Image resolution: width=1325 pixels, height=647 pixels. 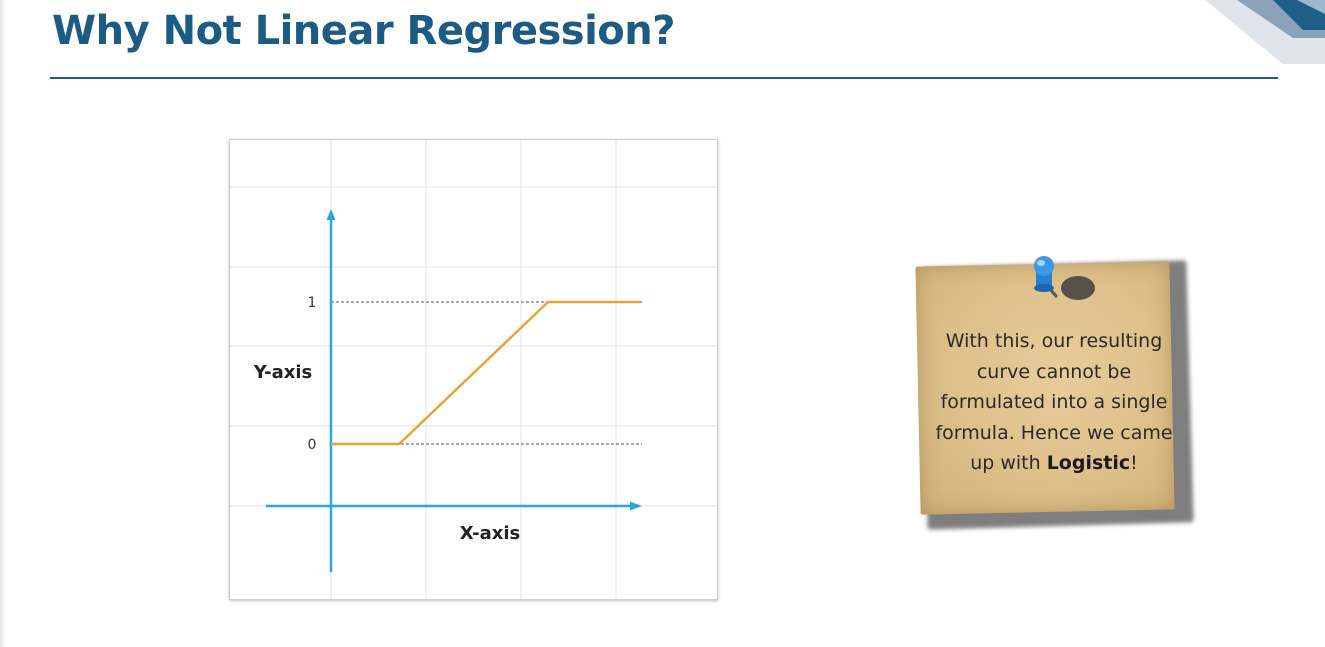 What do you see at coordinates (664, 78) in the screenshot?
I see `title-underline` at bounding box center [664, 78].